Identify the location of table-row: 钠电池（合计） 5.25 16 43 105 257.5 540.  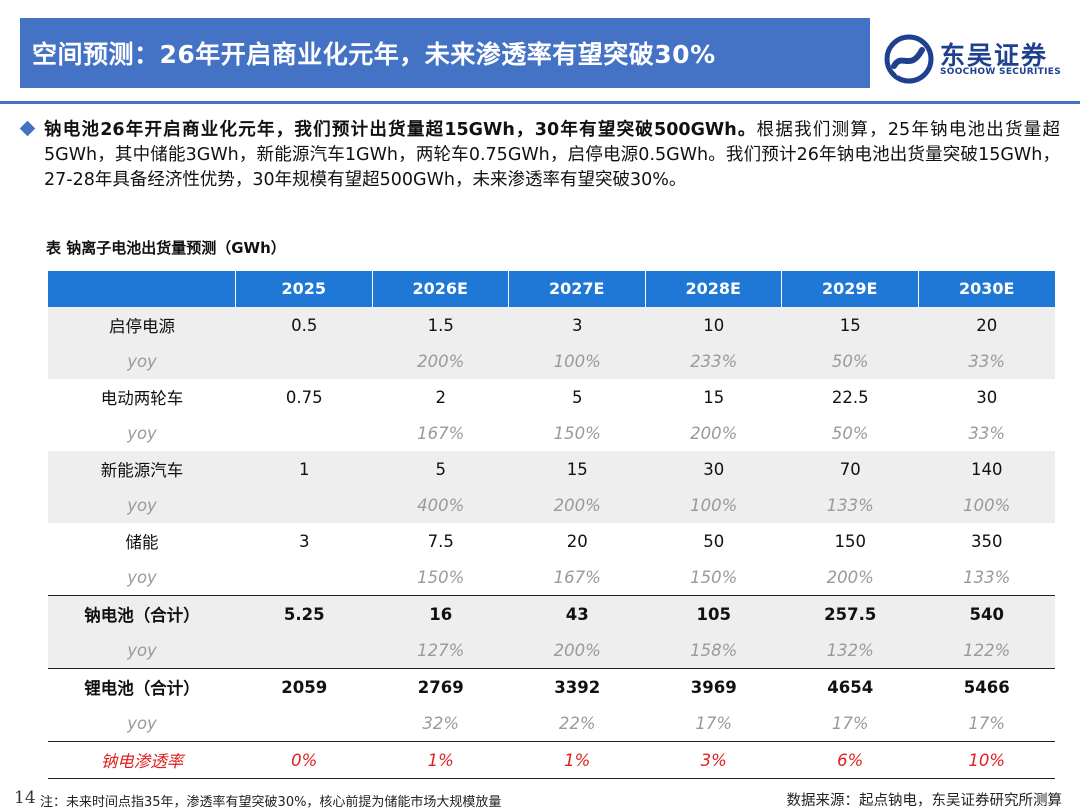
(551, 613).